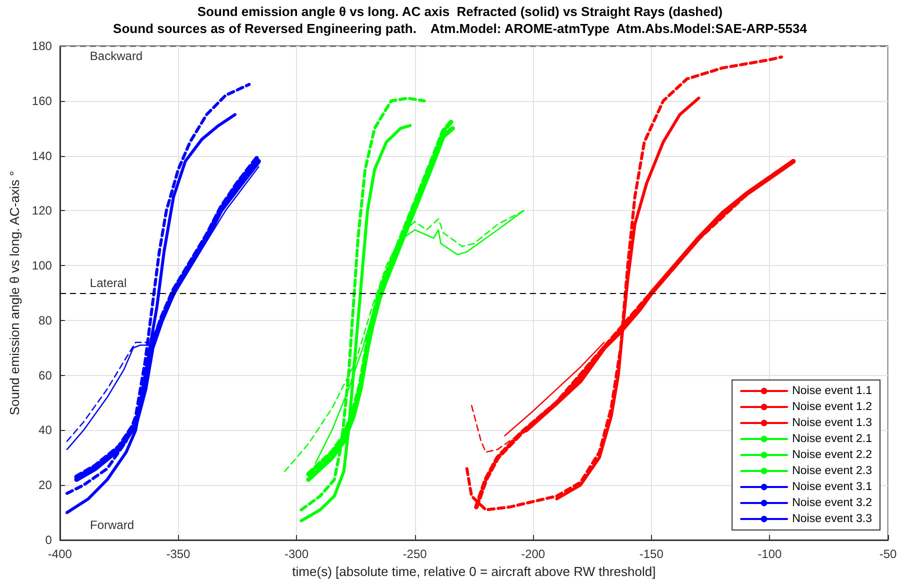 Image resolution: width=920 pixels, height=586 pixels. What do you see at coordinates (45, 320) in the screenshot?
I see `y-tick-label: 80` at bounding box center [45, 320].